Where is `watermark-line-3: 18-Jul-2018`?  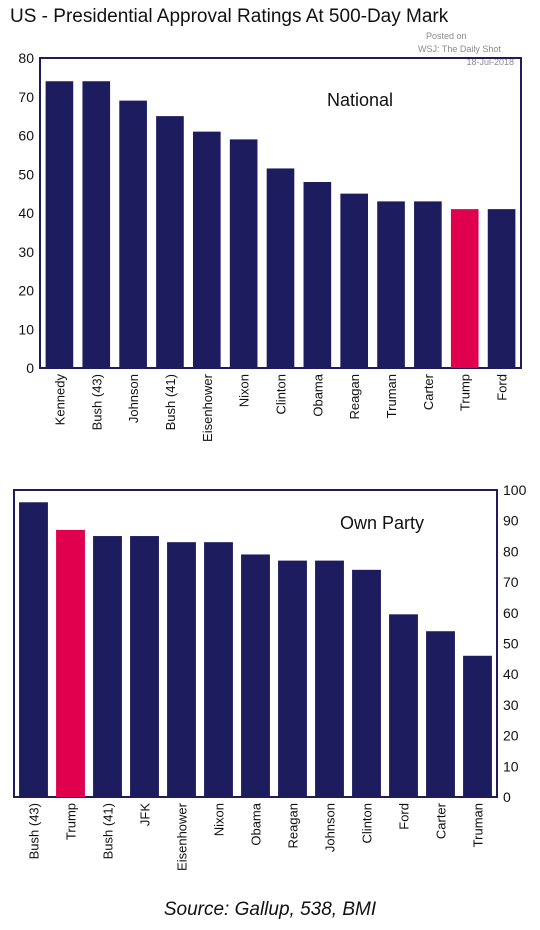
watermark-line-3: 18-Jul-2018 is located at coordinates (490, 62).